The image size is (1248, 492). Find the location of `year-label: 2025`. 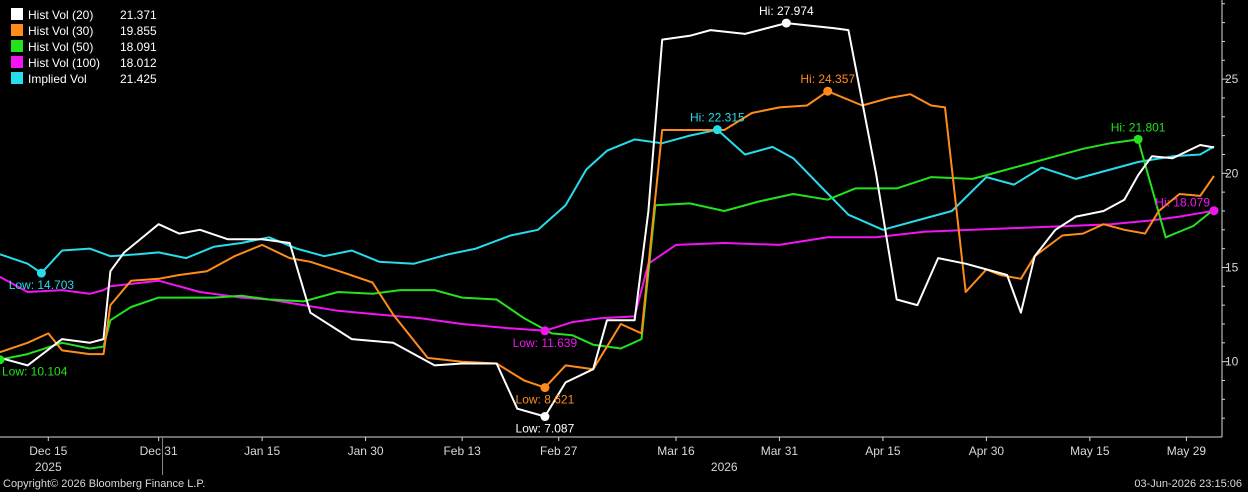

year-label: 2025 is located at coordinates (48, 467).